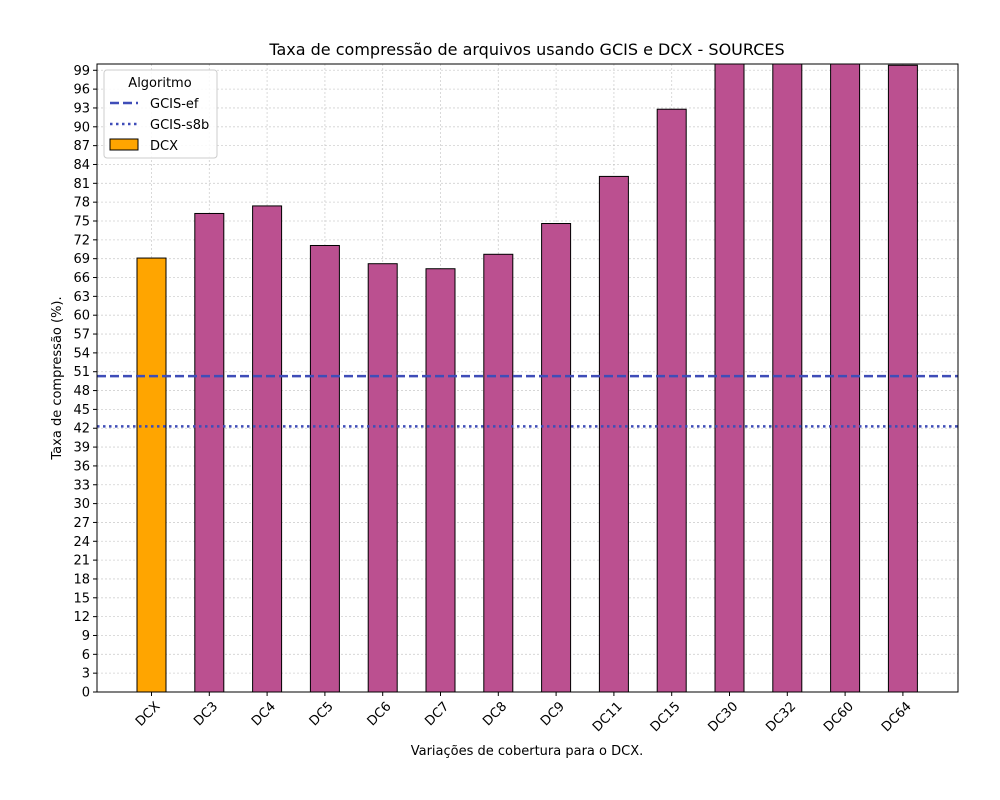  What do you see at coordinates (159, 83) in the screenshot?
I see `legend-title: Algoritmo` at bounding box center [159, 83].